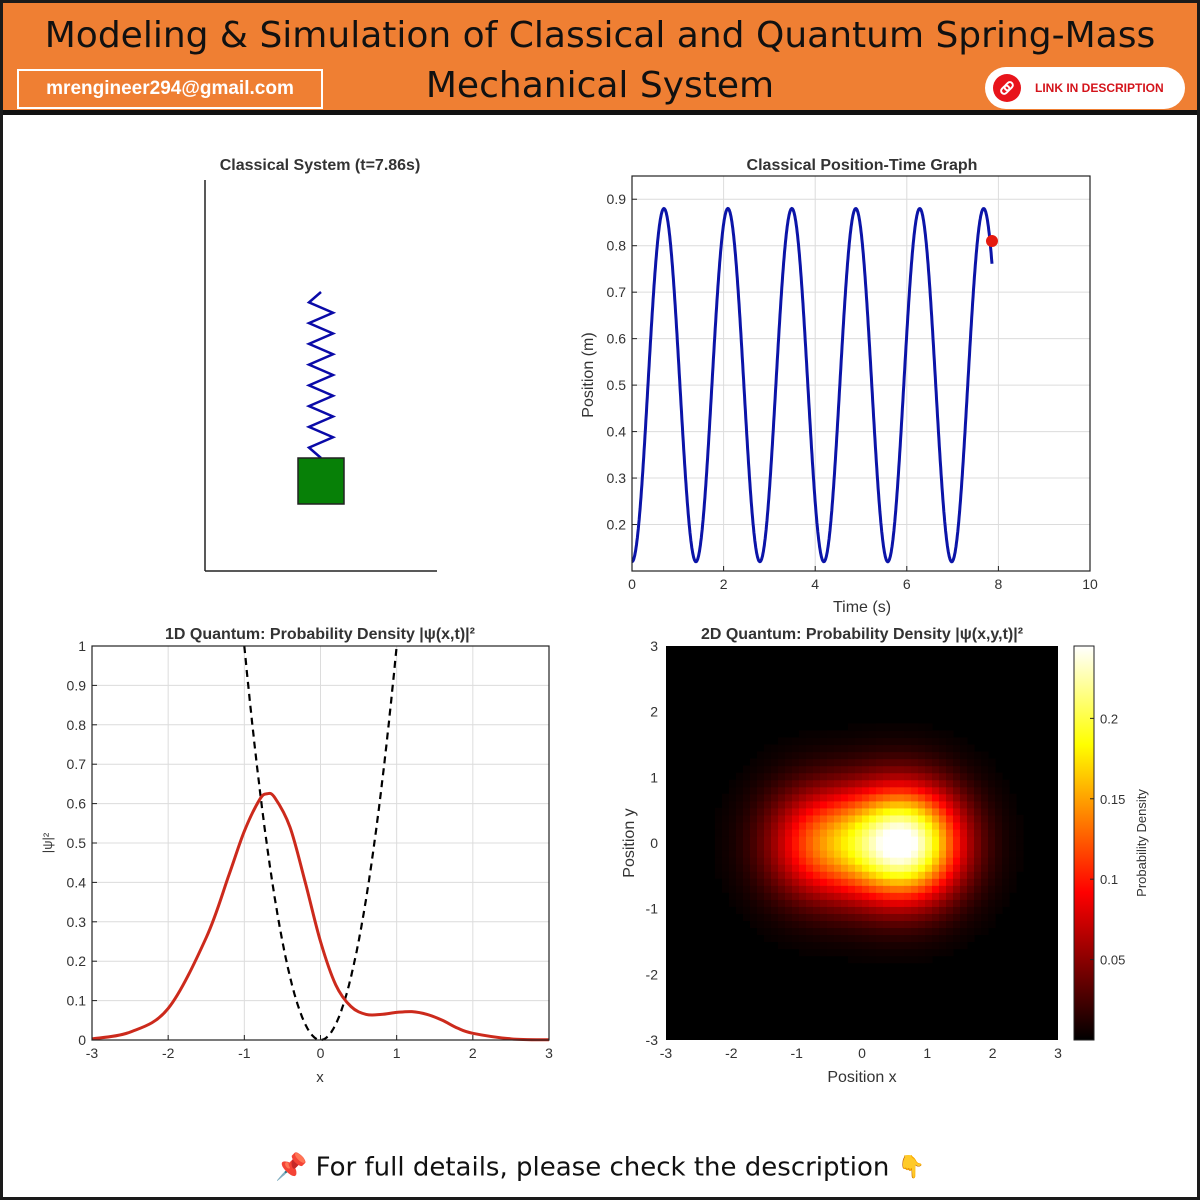  Describe the element at coordinates (1085, 88) in the screenshot. I see `link-in-description-badge: LINK IN DESCRIPTION` at that location.